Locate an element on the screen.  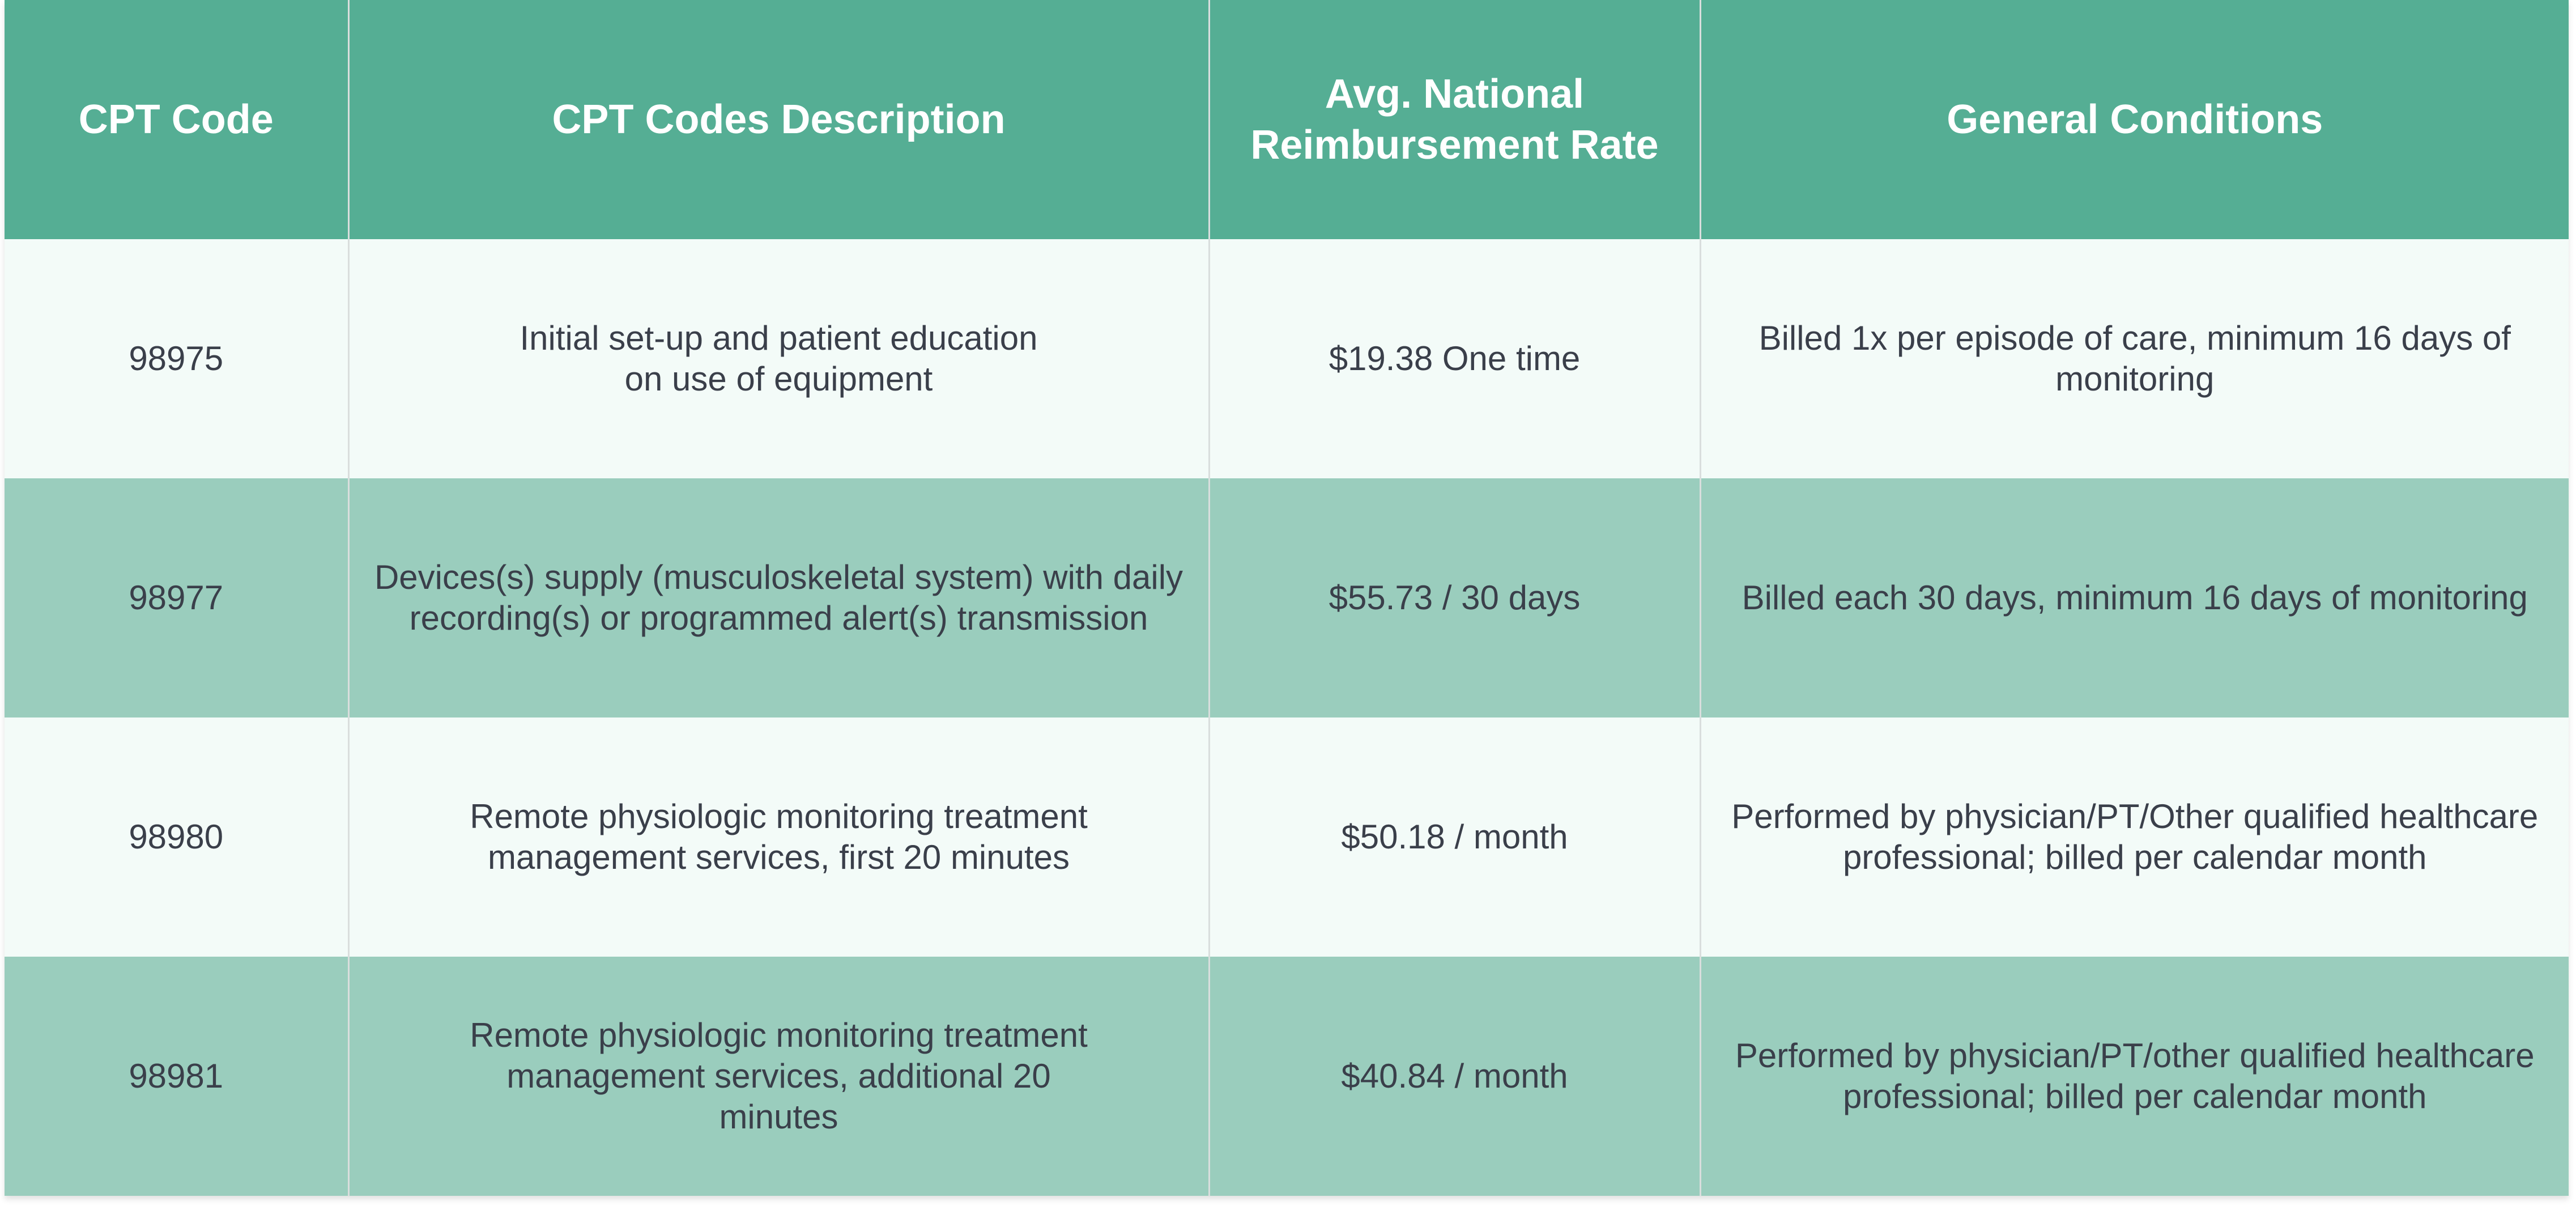
cell-cpt-code: 98975 is located at coordinates (176, 358).